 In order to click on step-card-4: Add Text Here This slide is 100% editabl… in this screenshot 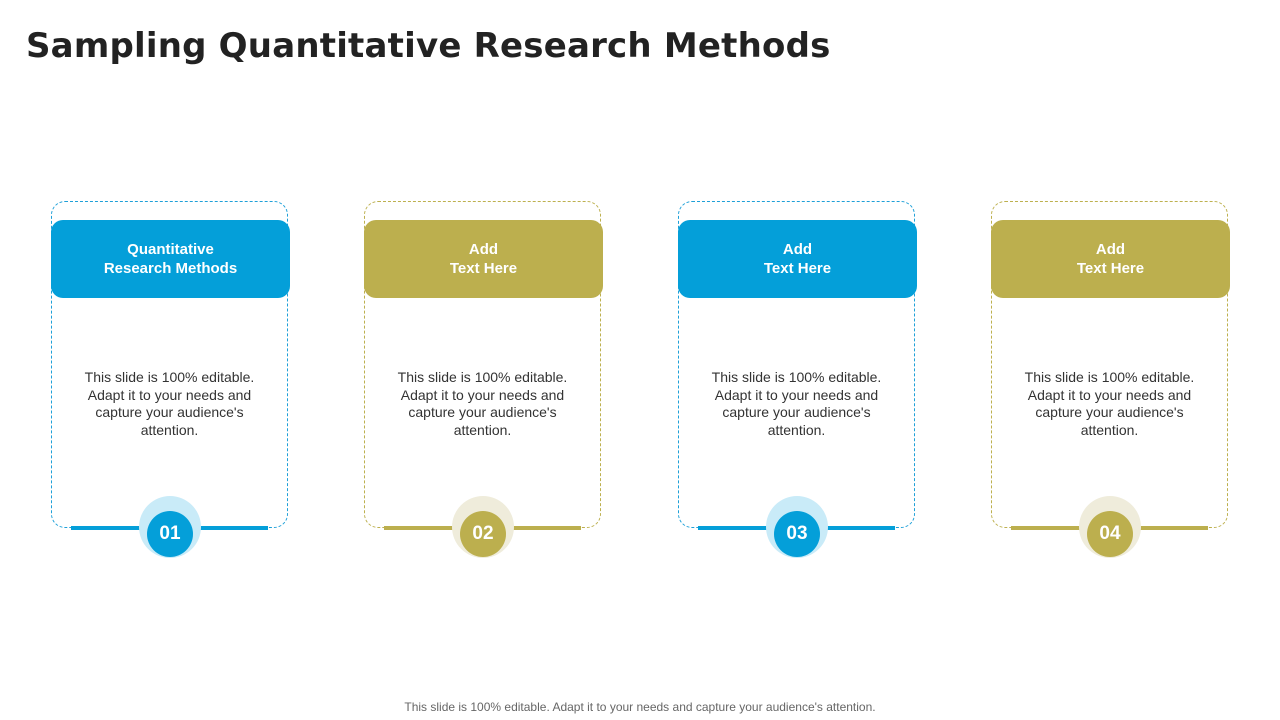, I will do `click(1110, 381)`.